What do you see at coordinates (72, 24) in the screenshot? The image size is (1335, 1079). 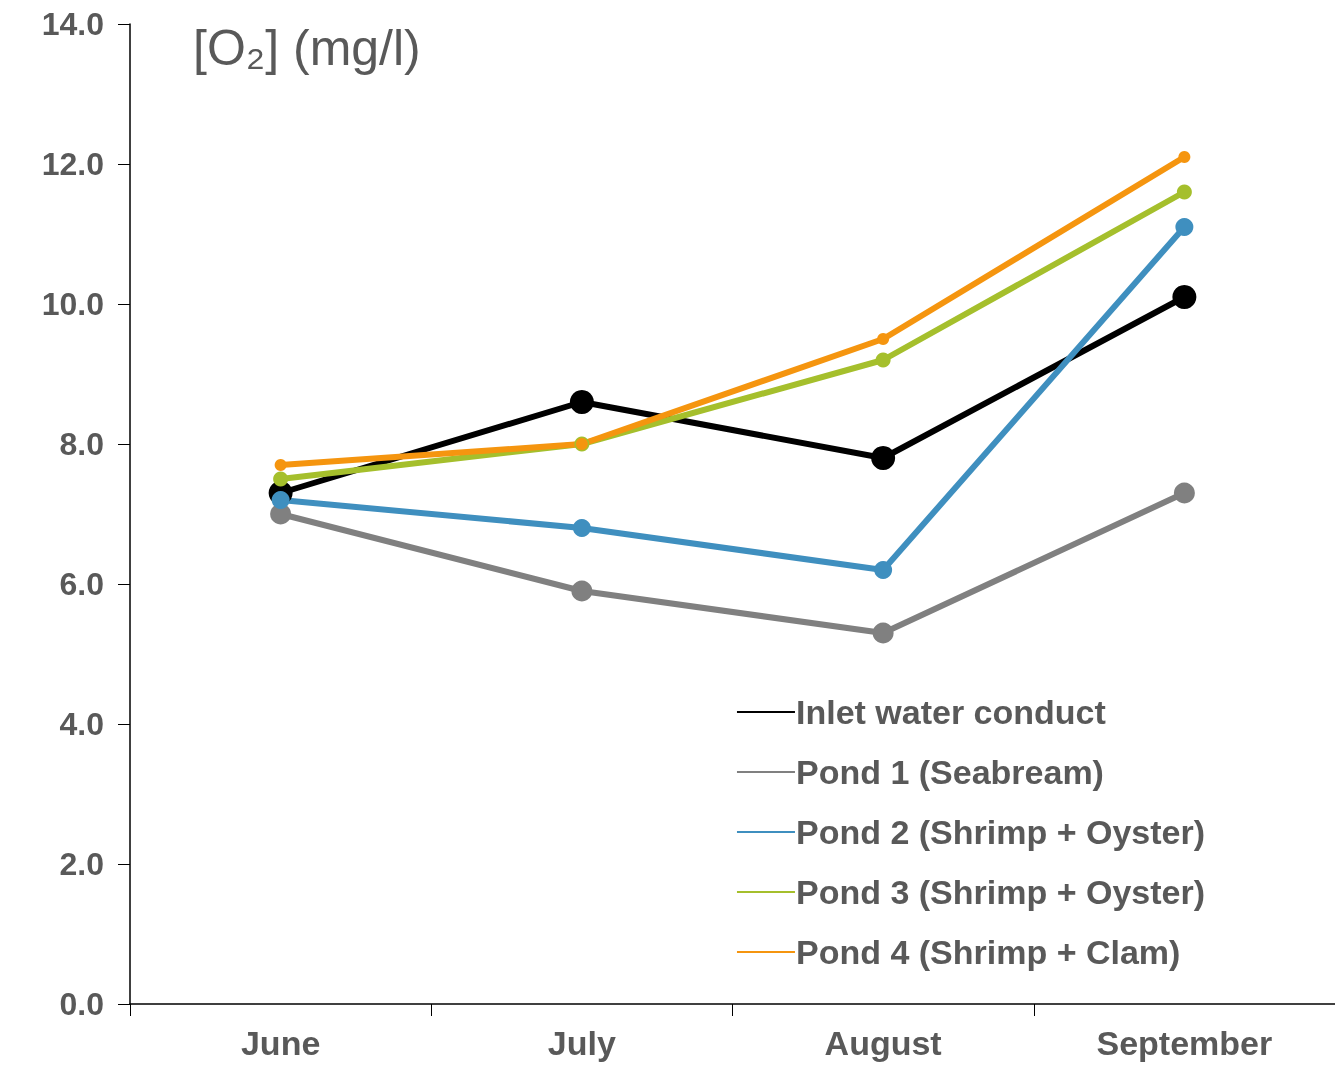 I see `y-tick-label: 14.0` at bounding box center [72, 24].